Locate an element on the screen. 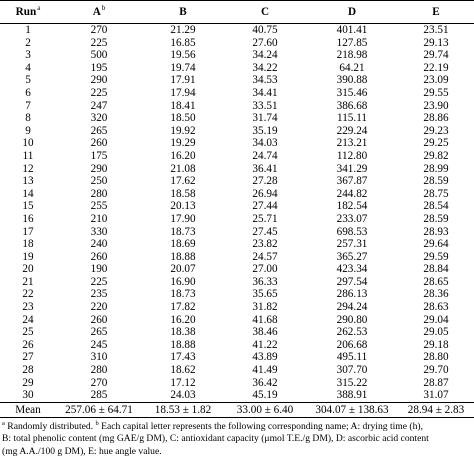 The height and width of the screenshot is (467, 474). table-cell: 29.59 is located at coordinates (436, 256).